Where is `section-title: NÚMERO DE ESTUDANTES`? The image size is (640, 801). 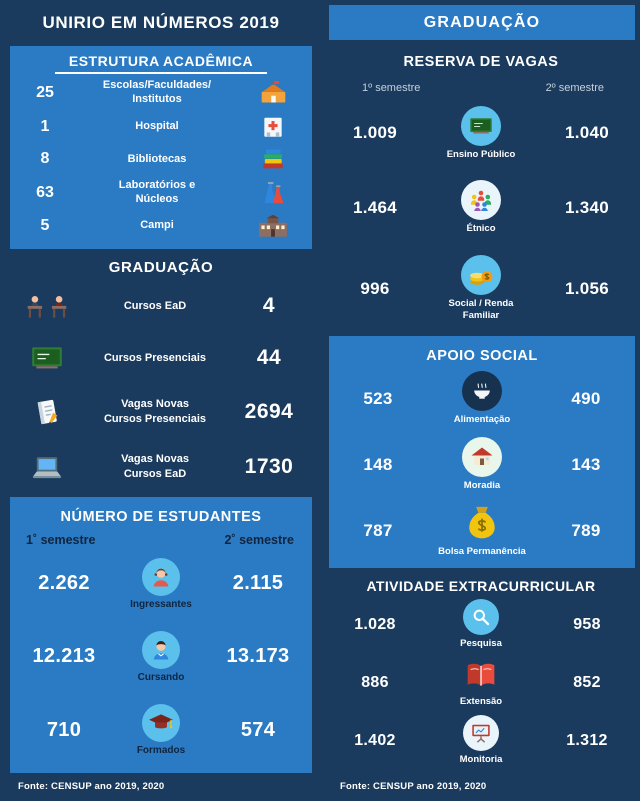
section-title: NÚMERO DE ESTUDANTES is located at coordinates (161, 517).